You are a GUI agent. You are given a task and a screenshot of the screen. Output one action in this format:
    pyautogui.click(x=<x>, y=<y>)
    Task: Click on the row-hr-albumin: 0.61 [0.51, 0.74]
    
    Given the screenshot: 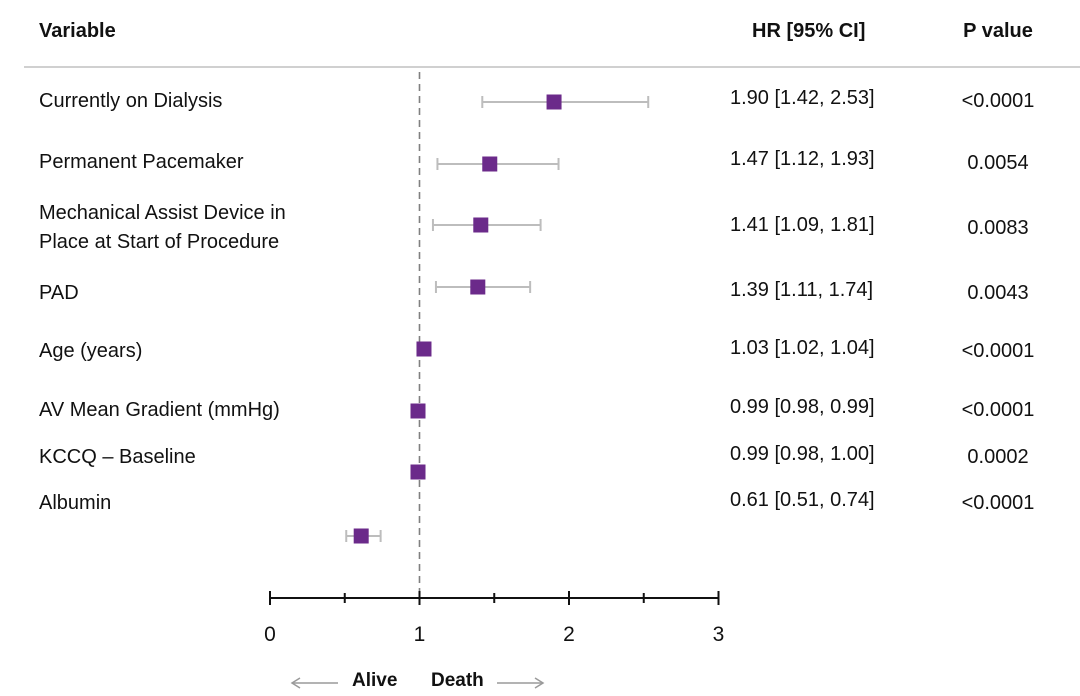 What is the action you would take?
    pyautogui.click(x=802, y=500)
    